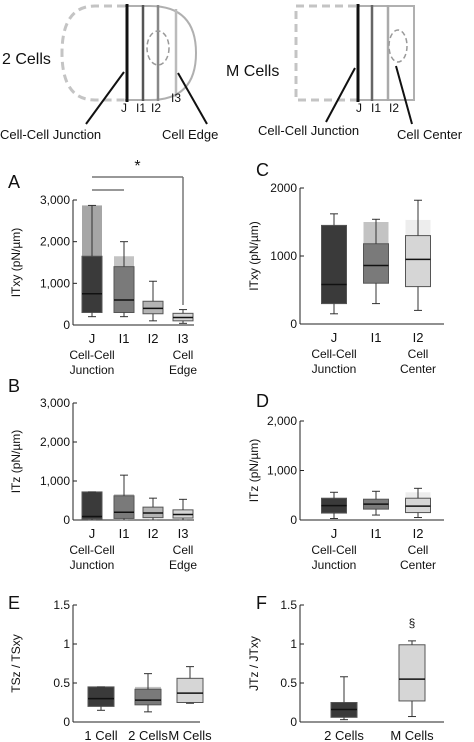  Describe the element at coordinates (55, 403) in the screenshot. I see `y-tick-label: 3,000` at that location.